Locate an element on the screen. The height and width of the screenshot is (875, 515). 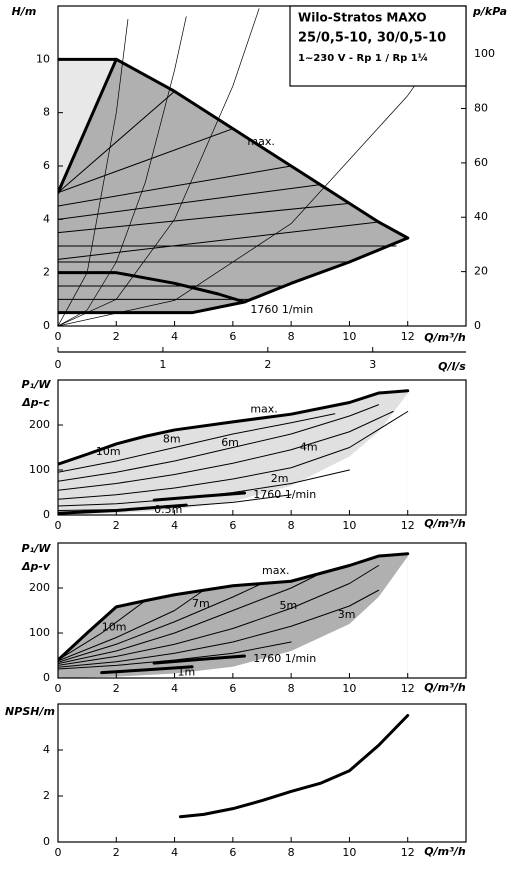
y-tick-label: 10 is located at coordinates (43, 58).